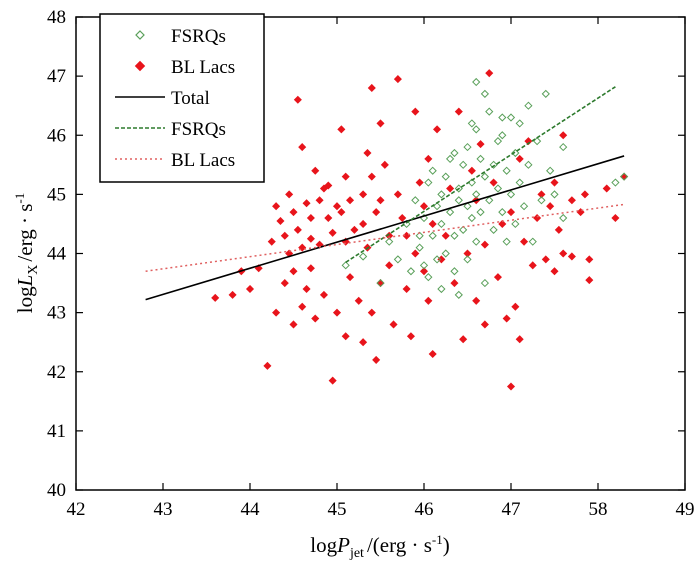  Describe the element at coordinates (480, 175) in the screenshot. I see `fit-line-fsrqs-dashed` at that location.